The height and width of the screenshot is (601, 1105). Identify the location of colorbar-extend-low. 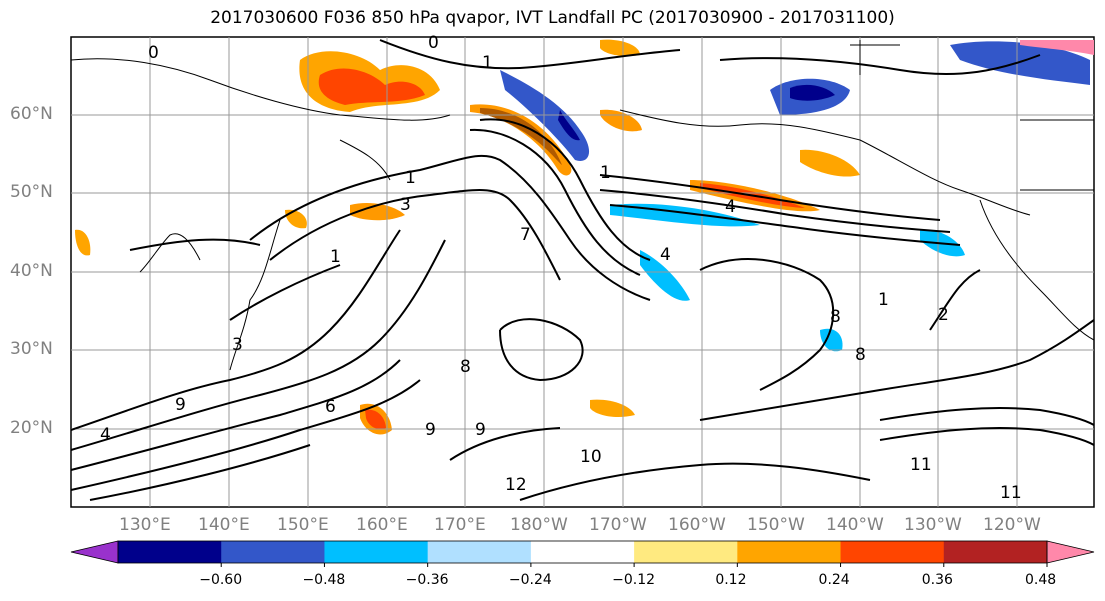
(94, 552).